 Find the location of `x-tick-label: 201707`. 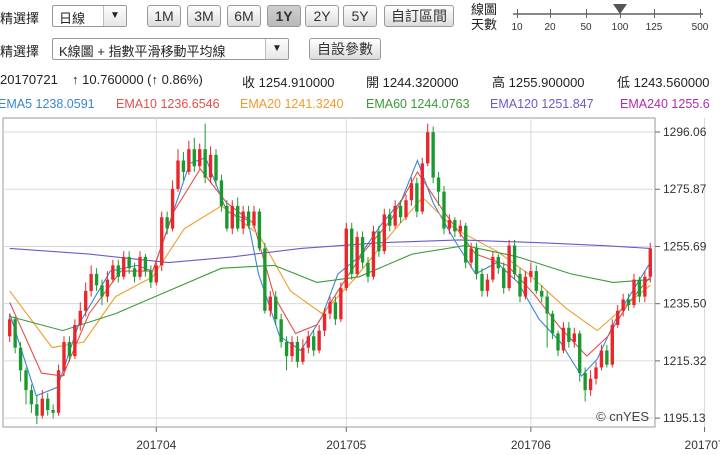

x-tick-label: 201707 is located at coordinates (702, 445).